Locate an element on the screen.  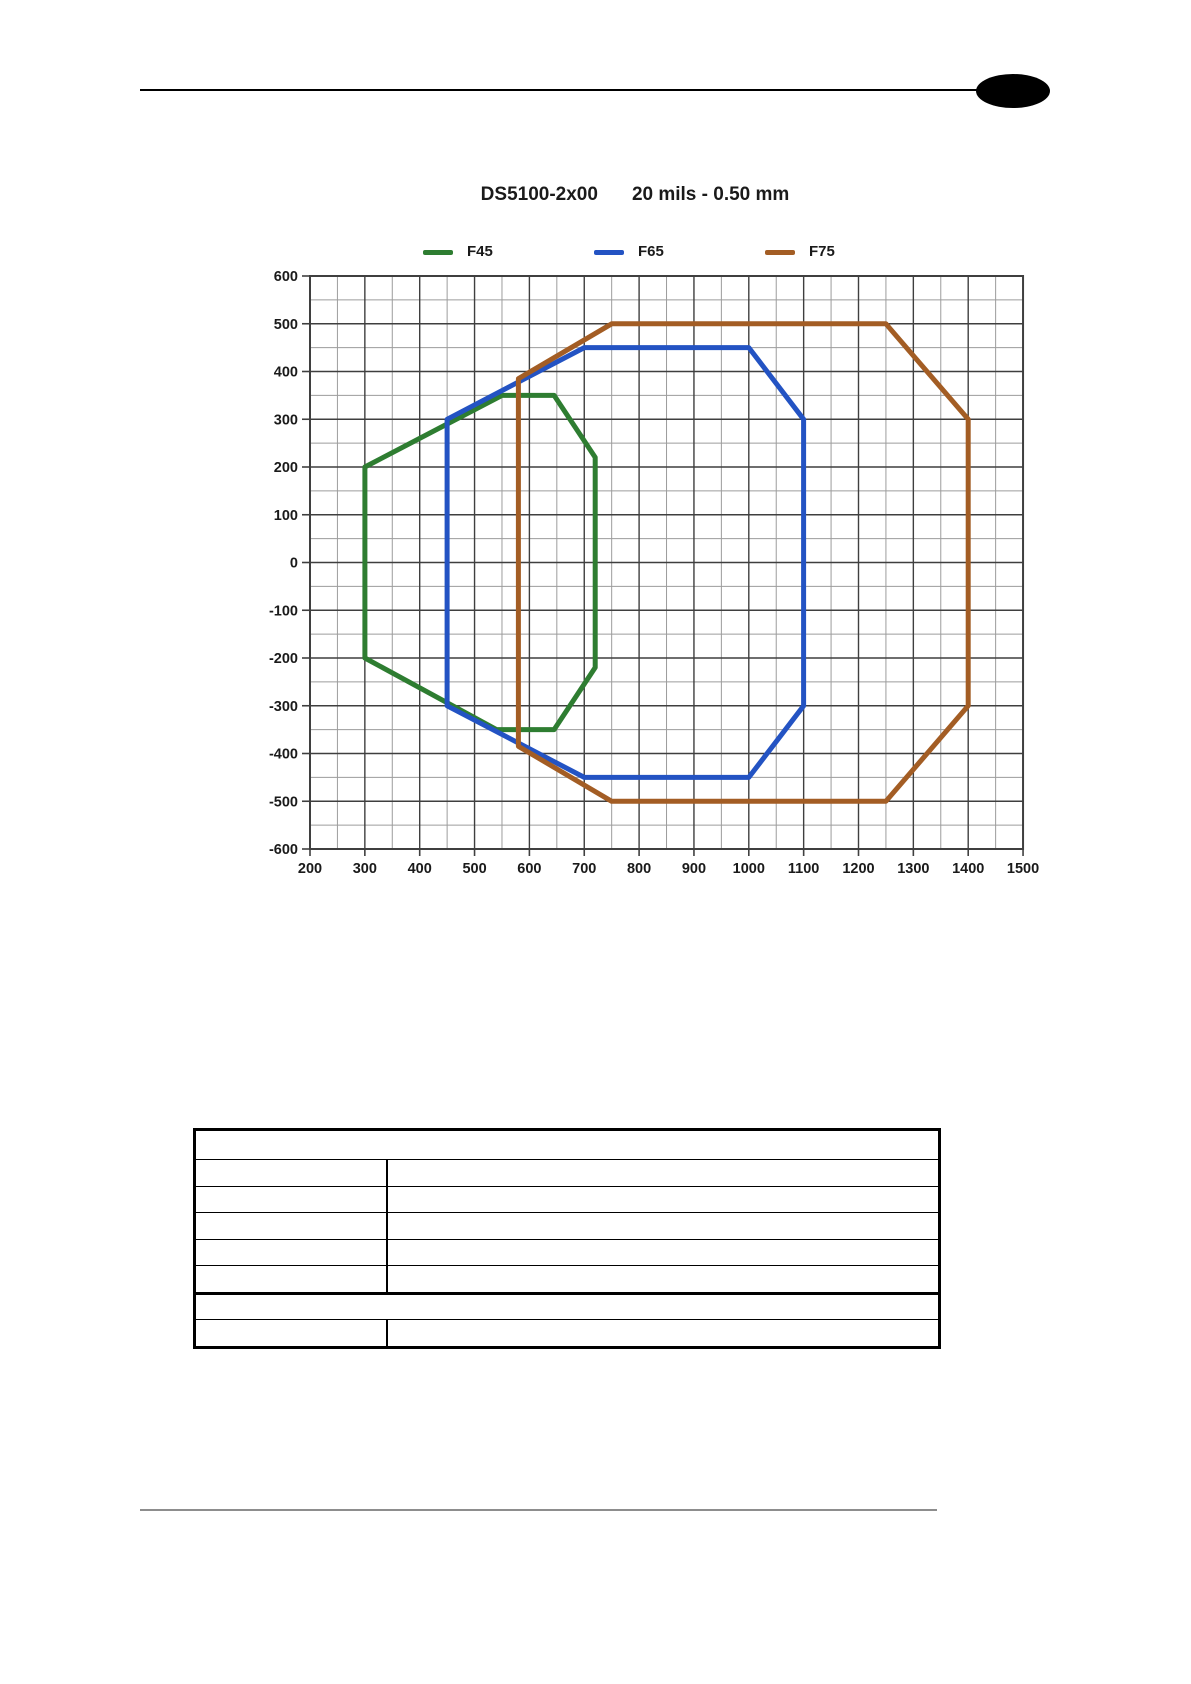
notes-table is located at coordinates (567, 1238).